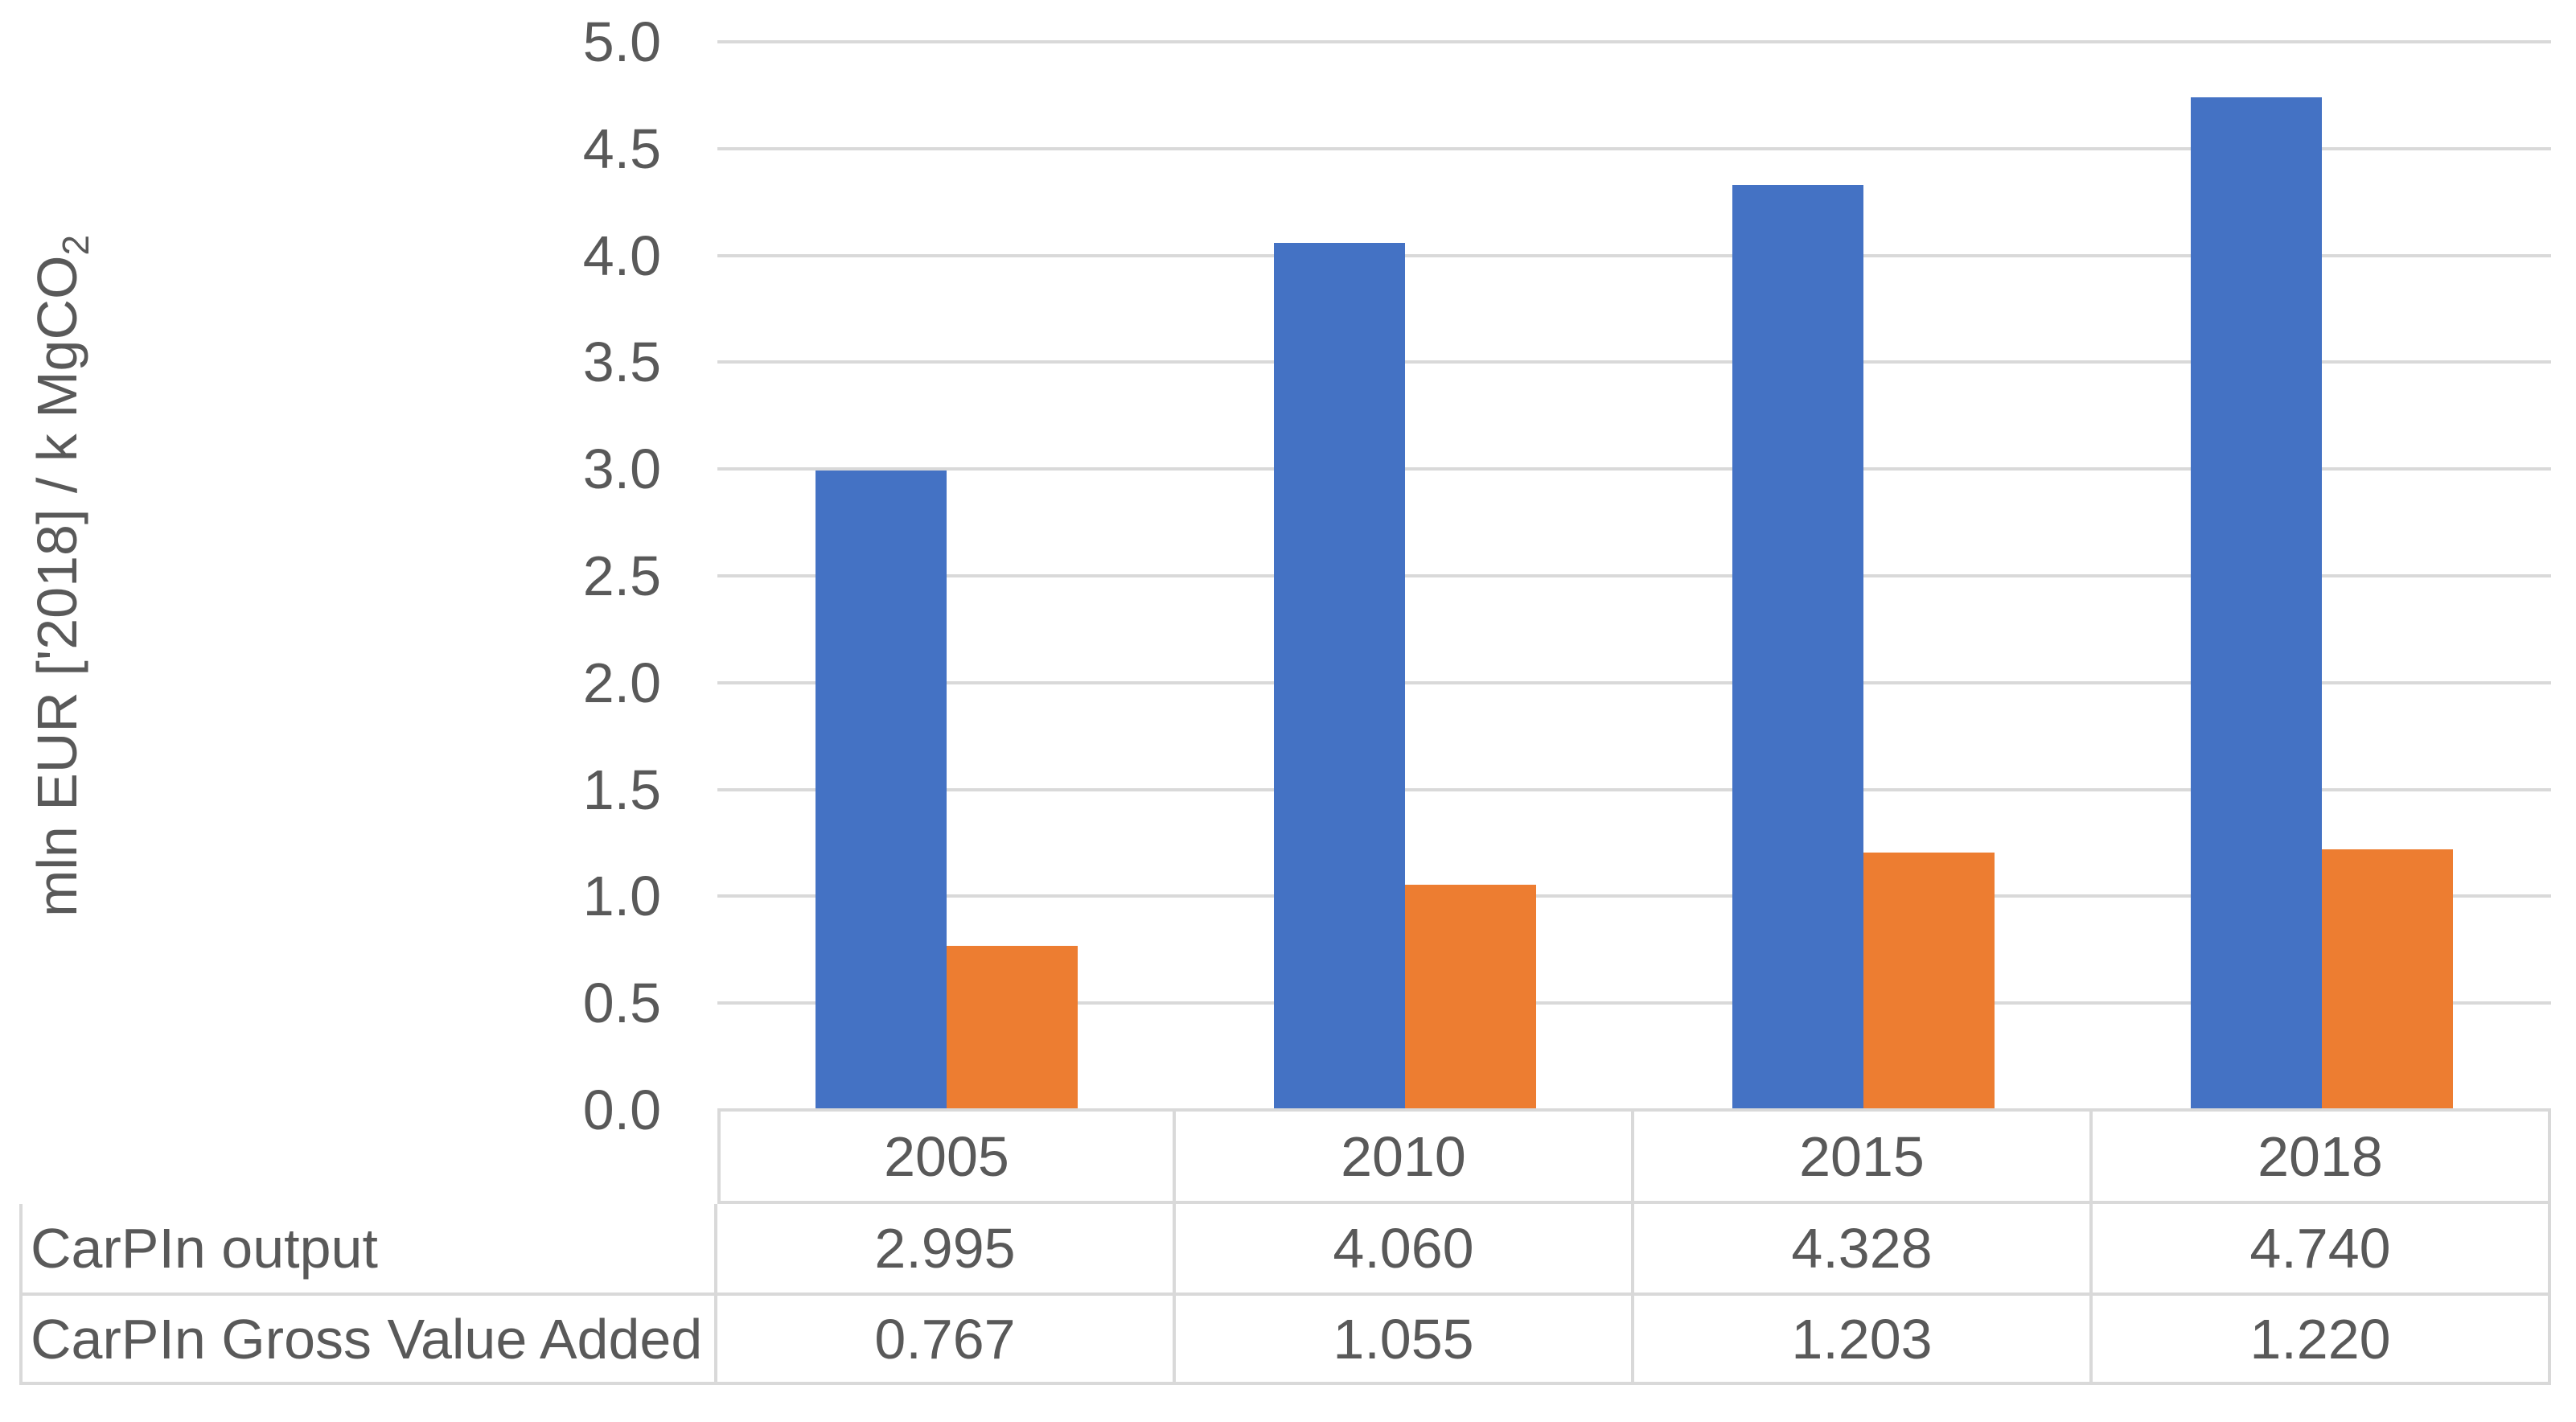 The image size is (2576, 1422). What do you see at coordinates (946, 1250) in the screenshot?
I see `table-value-2005-series-1: 2.995` at bounding box center [946, 1250].